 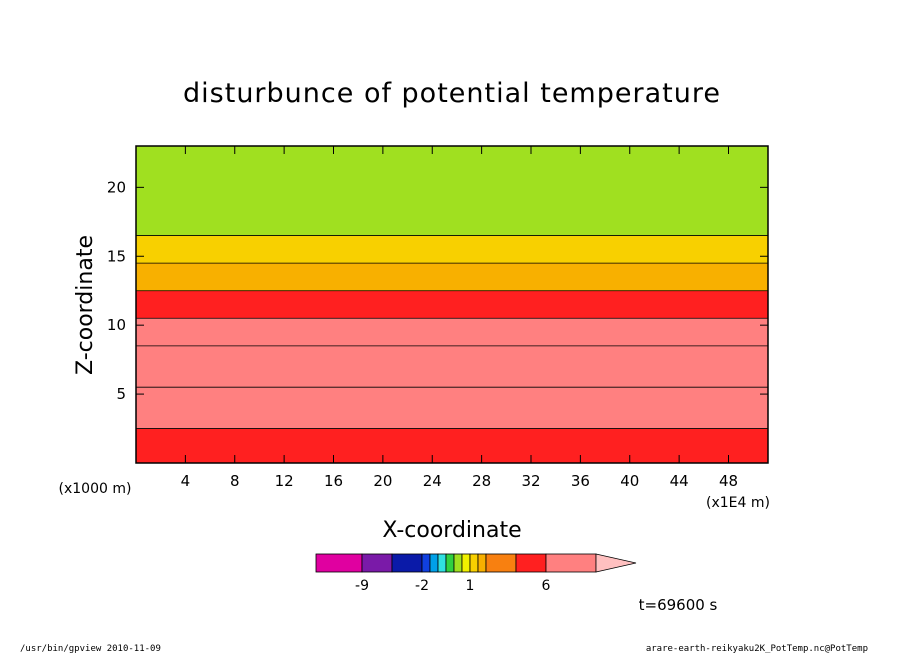 I want to click on x-tick-label: 4, so click(x=186, y=481).